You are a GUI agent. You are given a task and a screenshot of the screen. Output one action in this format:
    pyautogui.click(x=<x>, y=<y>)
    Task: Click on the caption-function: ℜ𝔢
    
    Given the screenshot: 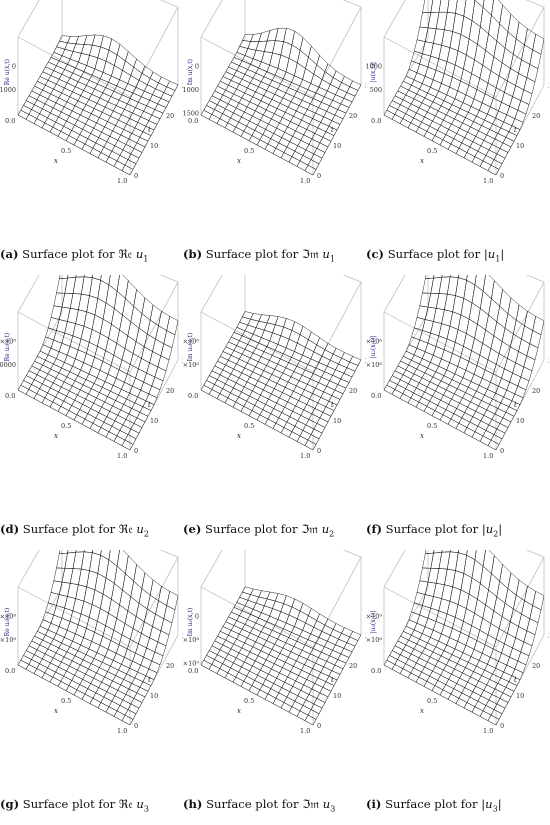 What is the action you would take?
    pyautogui.click(x=127, y=254)
    